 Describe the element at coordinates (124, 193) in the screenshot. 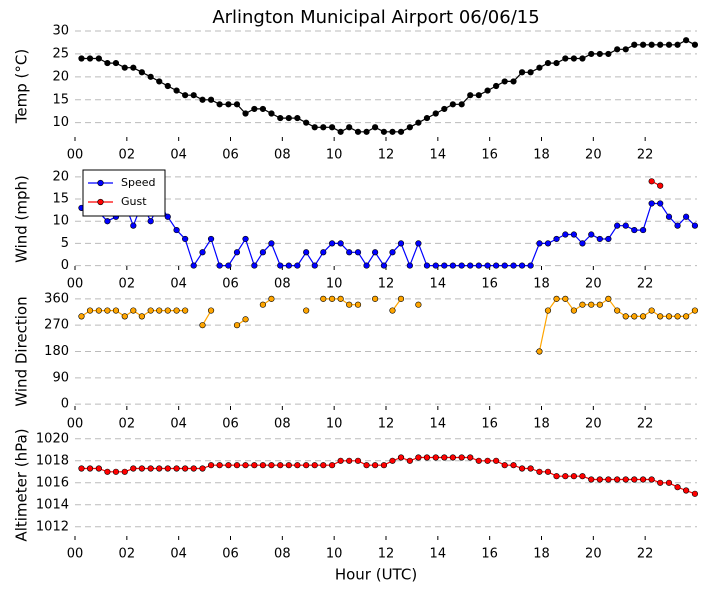

I see `legend-box` at that location.